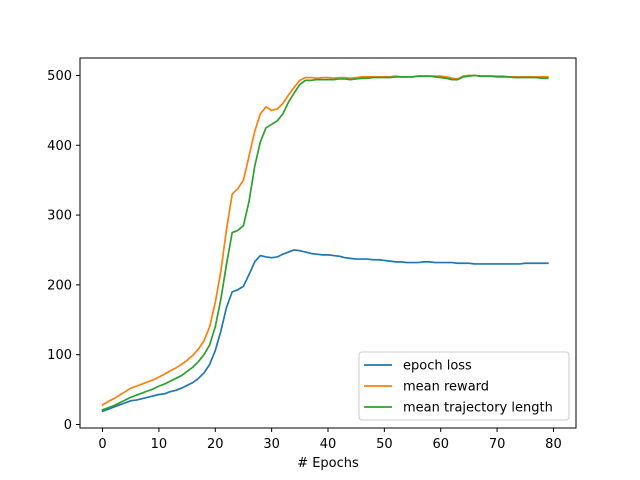 The height and width of the screenshot is (480, 640). Describe the element at coordinates (63, 251) in the screenshot. I see `y-axis-ticks: 0 100 200 300 400 500` at that location.